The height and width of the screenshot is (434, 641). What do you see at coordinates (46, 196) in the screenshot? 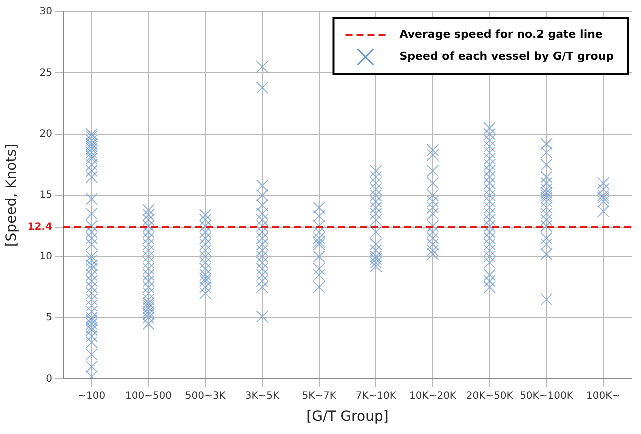
I see `y-tick-label: 15` at bounding box center [46, 196].